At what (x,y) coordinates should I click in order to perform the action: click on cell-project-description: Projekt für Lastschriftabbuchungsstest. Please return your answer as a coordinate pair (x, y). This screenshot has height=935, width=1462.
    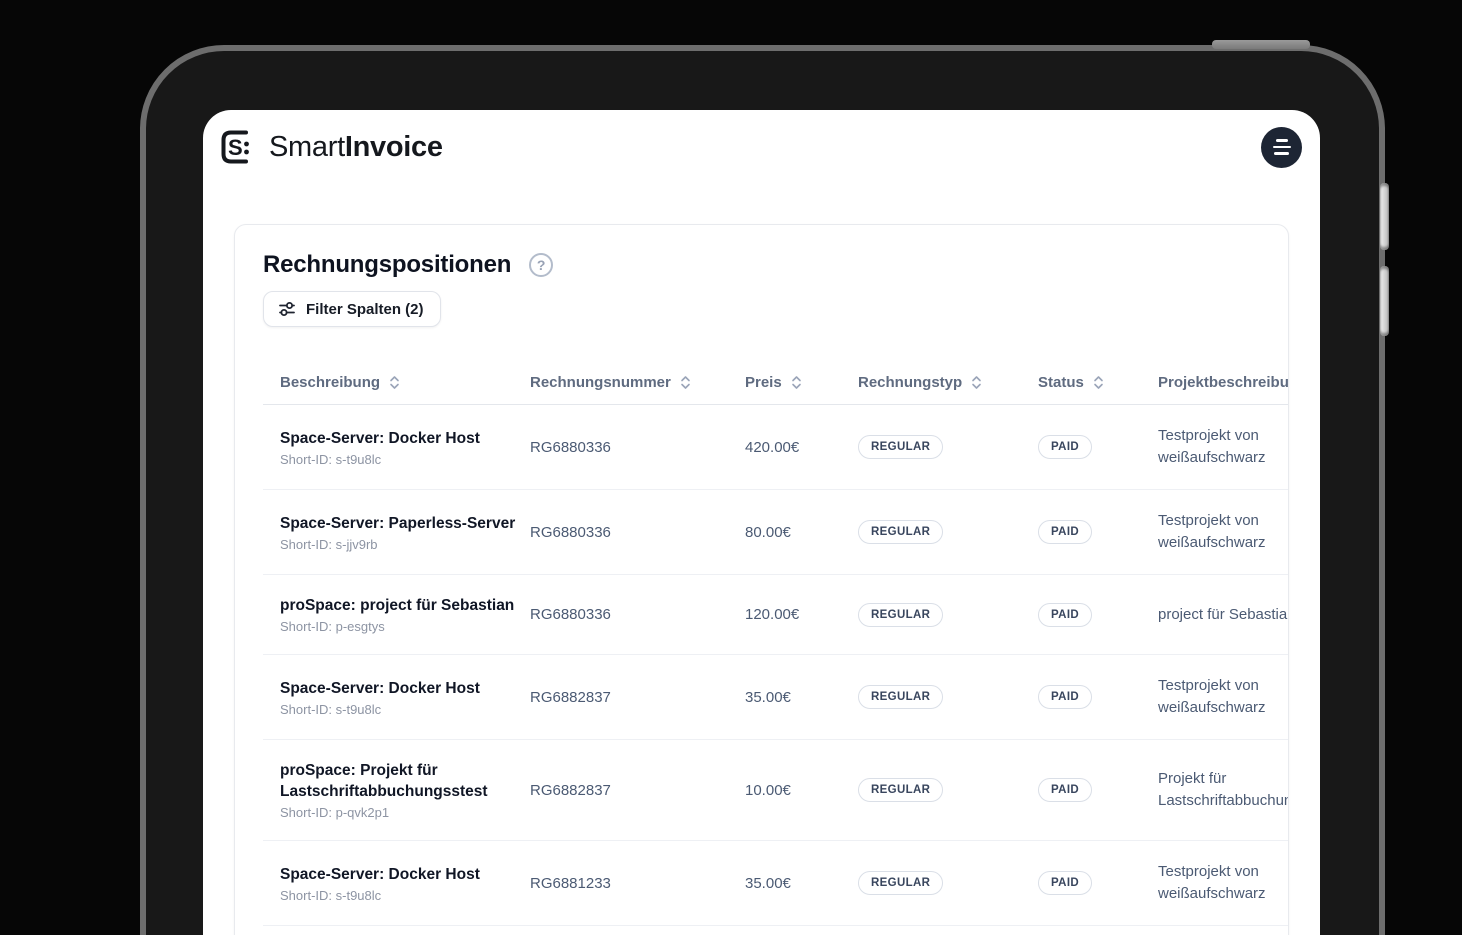
    Looking at the image, I should click on (1223, 789).